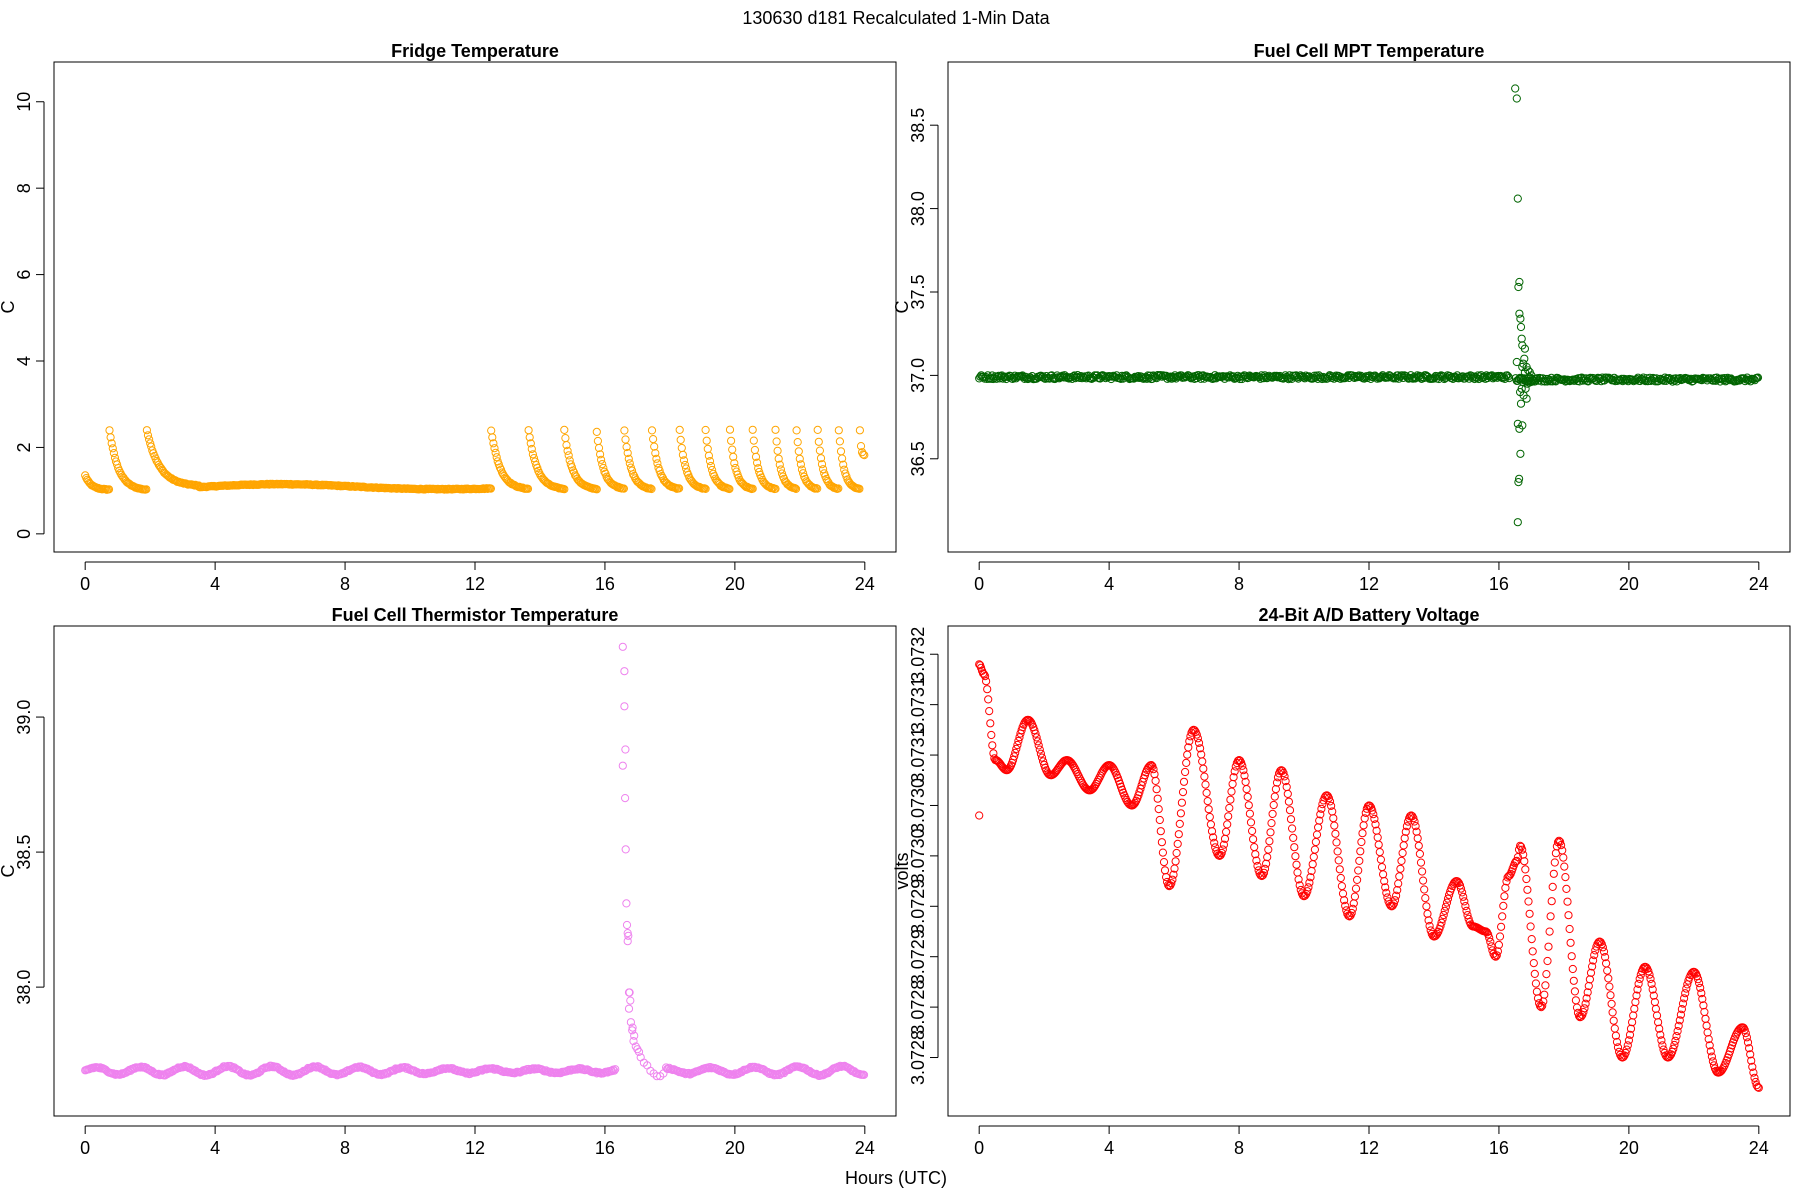 Image resolution: width=1800 pixels, height=1200 pixels. What do you see at coordinates (918, 956) in the screenshot?
I see `y-tick-label: 3.0729` at bounding box center [918, 956].